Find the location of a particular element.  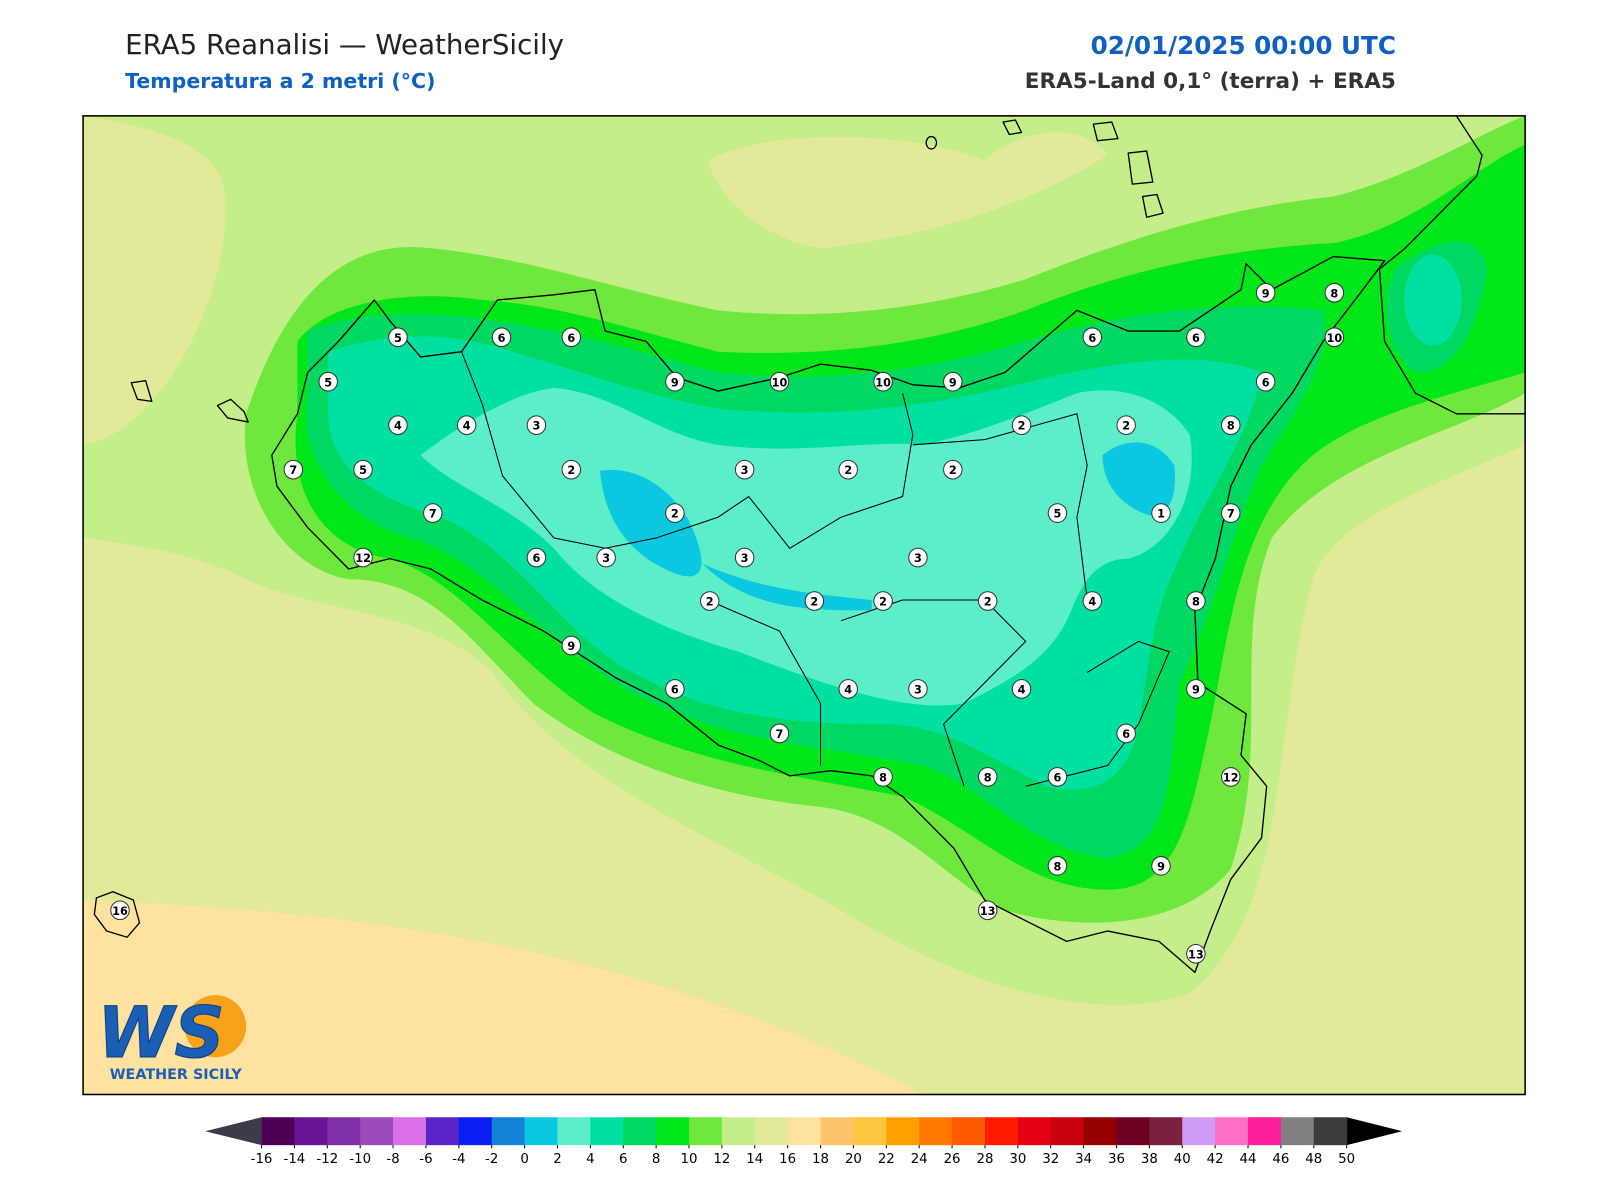

colorbar-tick-label: 40 is located at coordinates (1182, 1159).